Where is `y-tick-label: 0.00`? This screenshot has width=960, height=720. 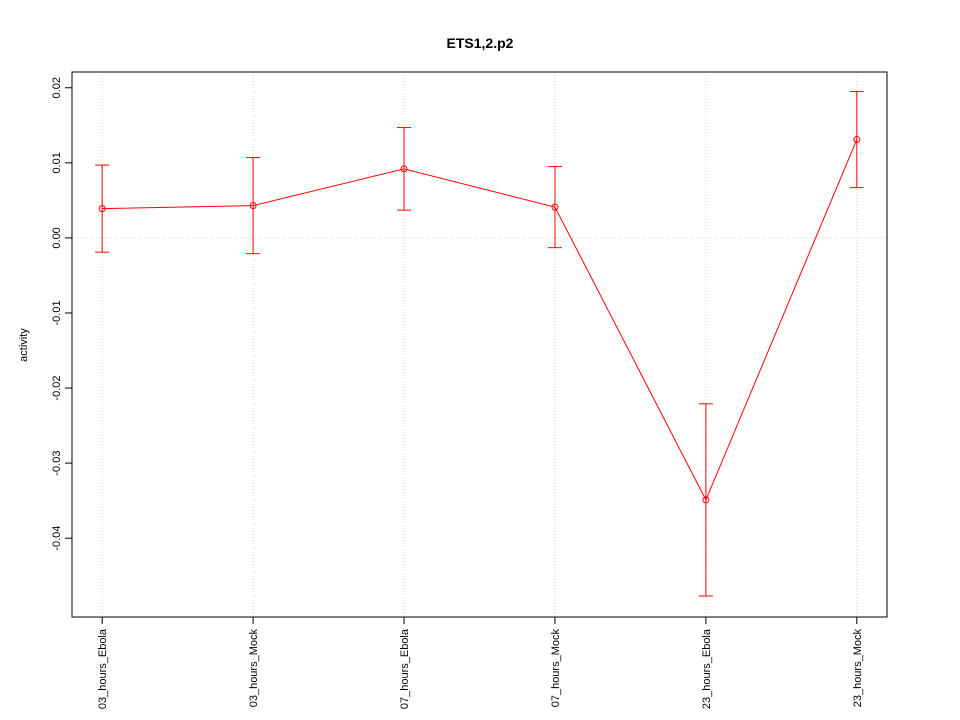 y-tick-label: 0.00 is located at coordinates (57, 237).